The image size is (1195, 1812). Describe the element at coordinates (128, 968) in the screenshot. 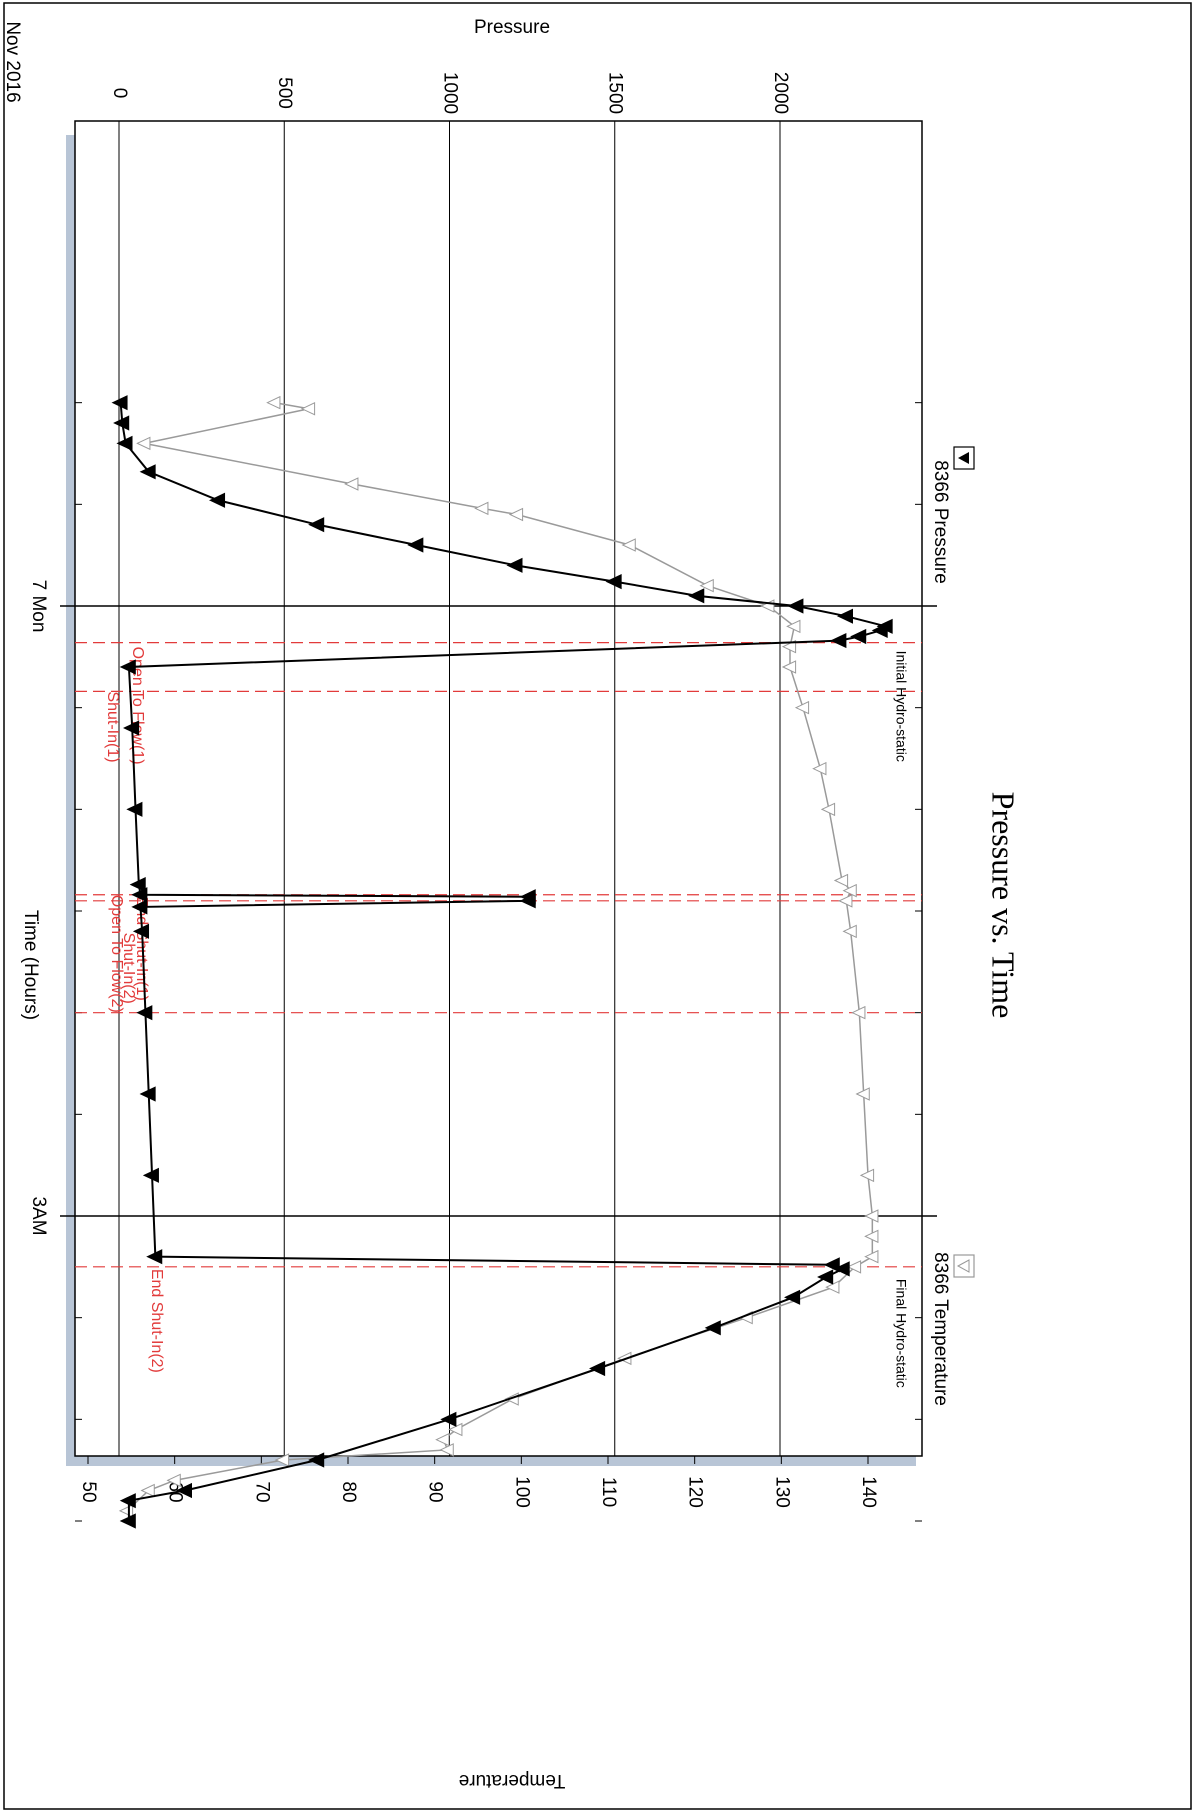

I see `event-label: Shut-In(2)` at that location.